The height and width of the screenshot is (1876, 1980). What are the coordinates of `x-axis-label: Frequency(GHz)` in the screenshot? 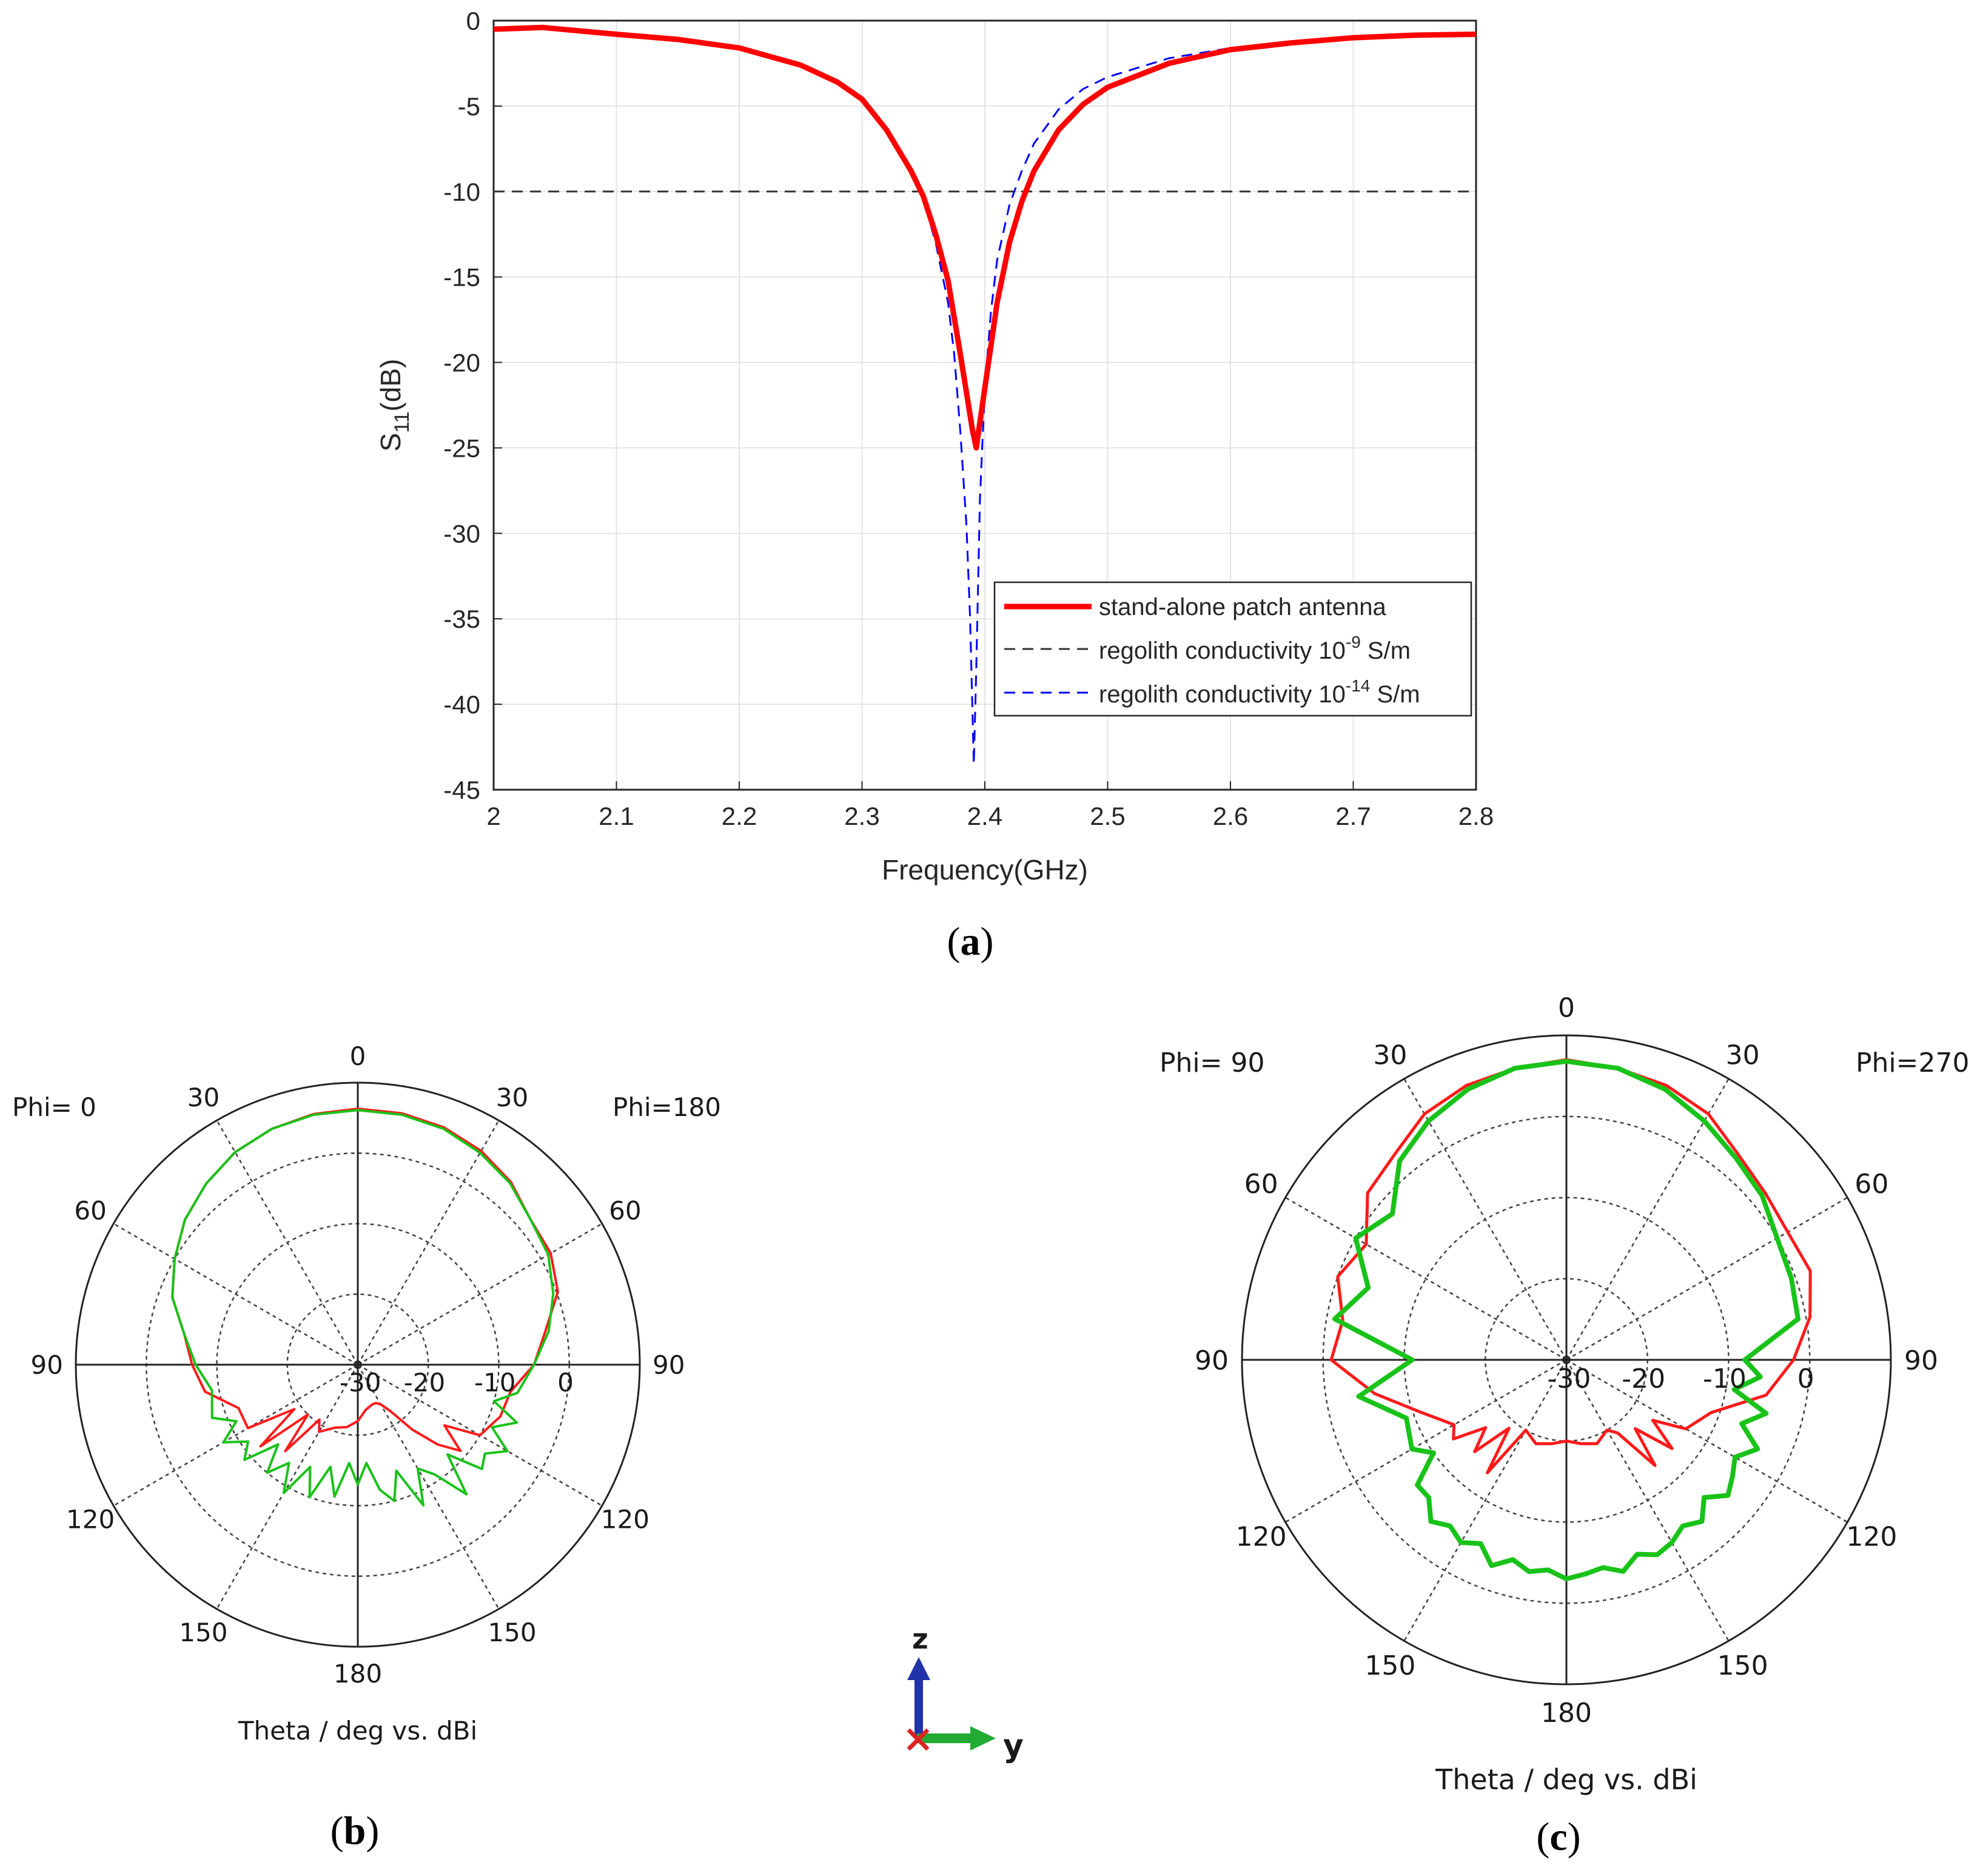 It's located at (985, 870).